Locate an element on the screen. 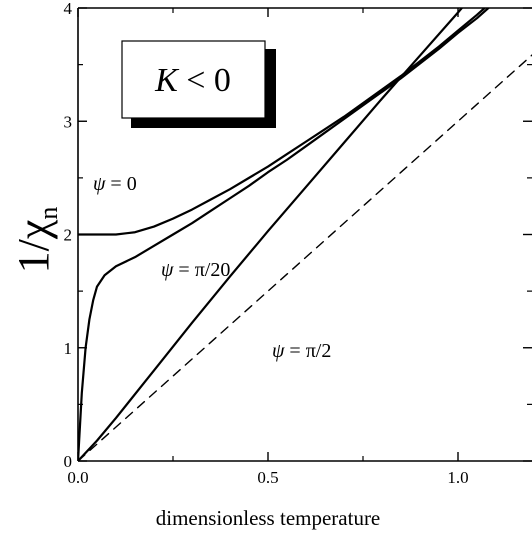  y-tick-label: 0 is located at coordinates (68, 461).